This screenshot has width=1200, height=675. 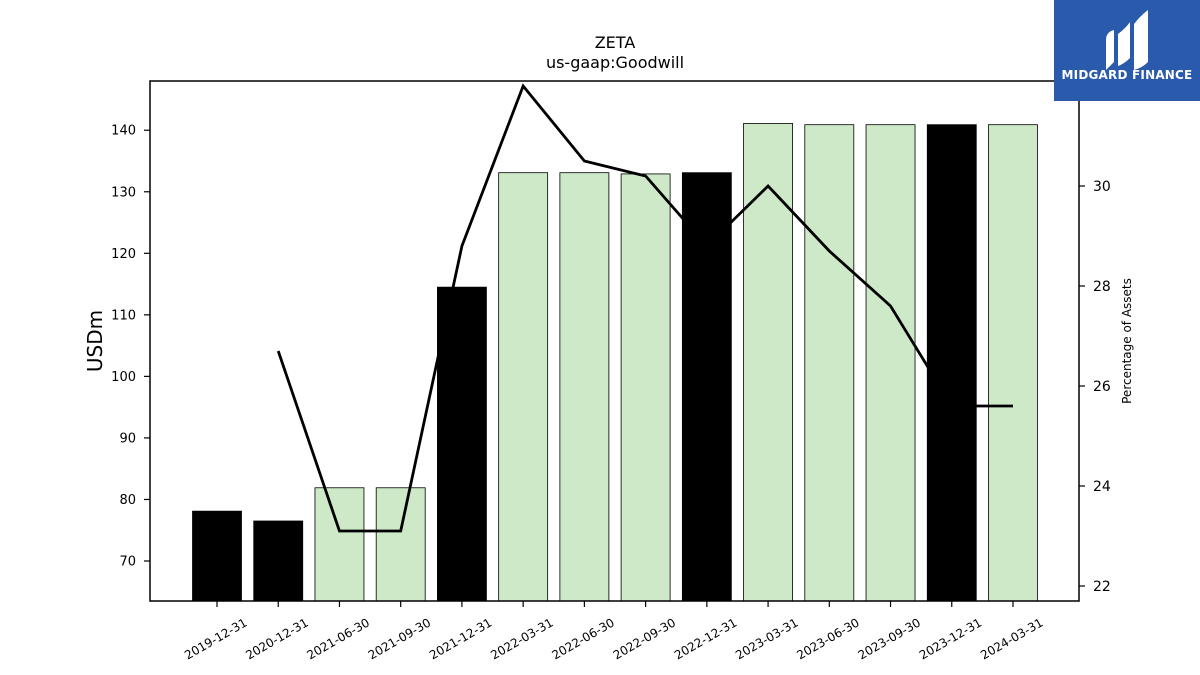 I want to click on brand-logo: MIDGARD FINANCE, so click(x=1127, y=50).